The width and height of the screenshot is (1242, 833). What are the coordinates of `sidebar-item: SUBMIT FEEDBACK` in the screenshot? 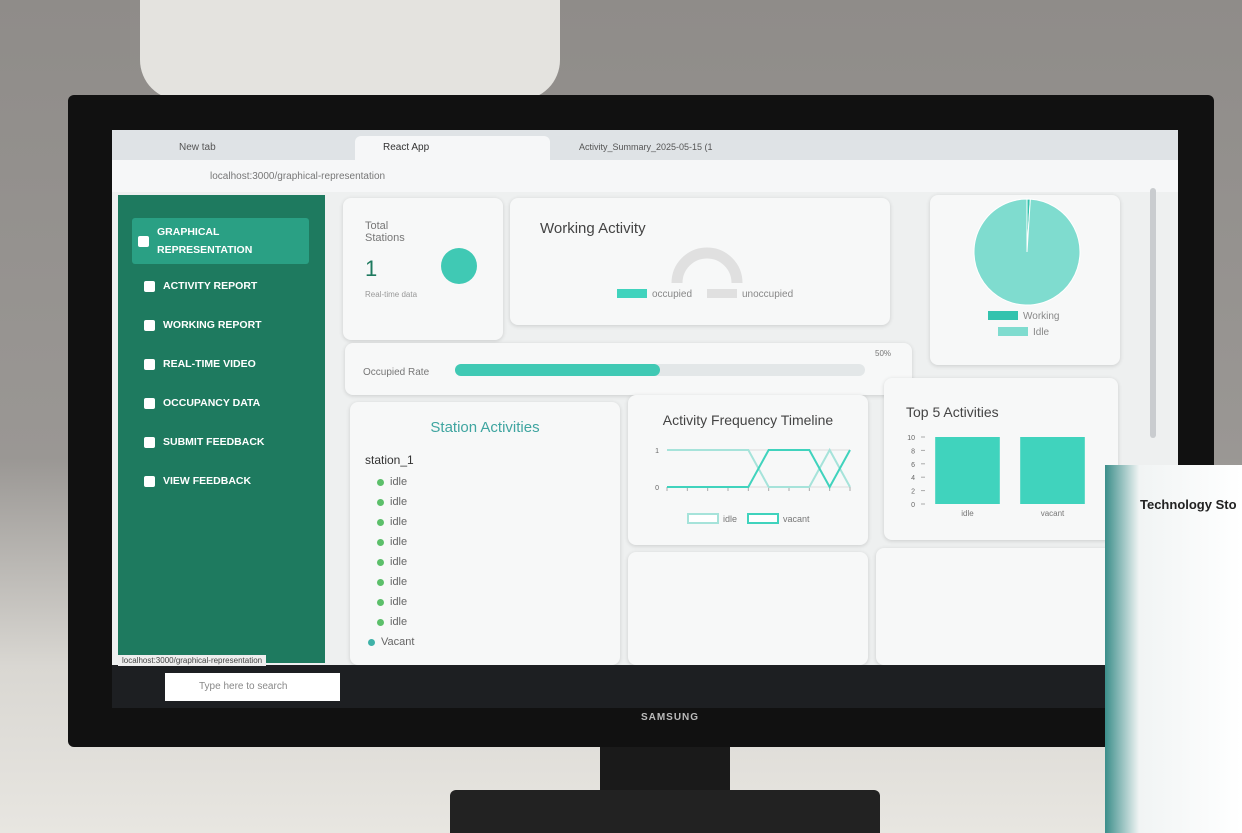 It's located at (223, 442).